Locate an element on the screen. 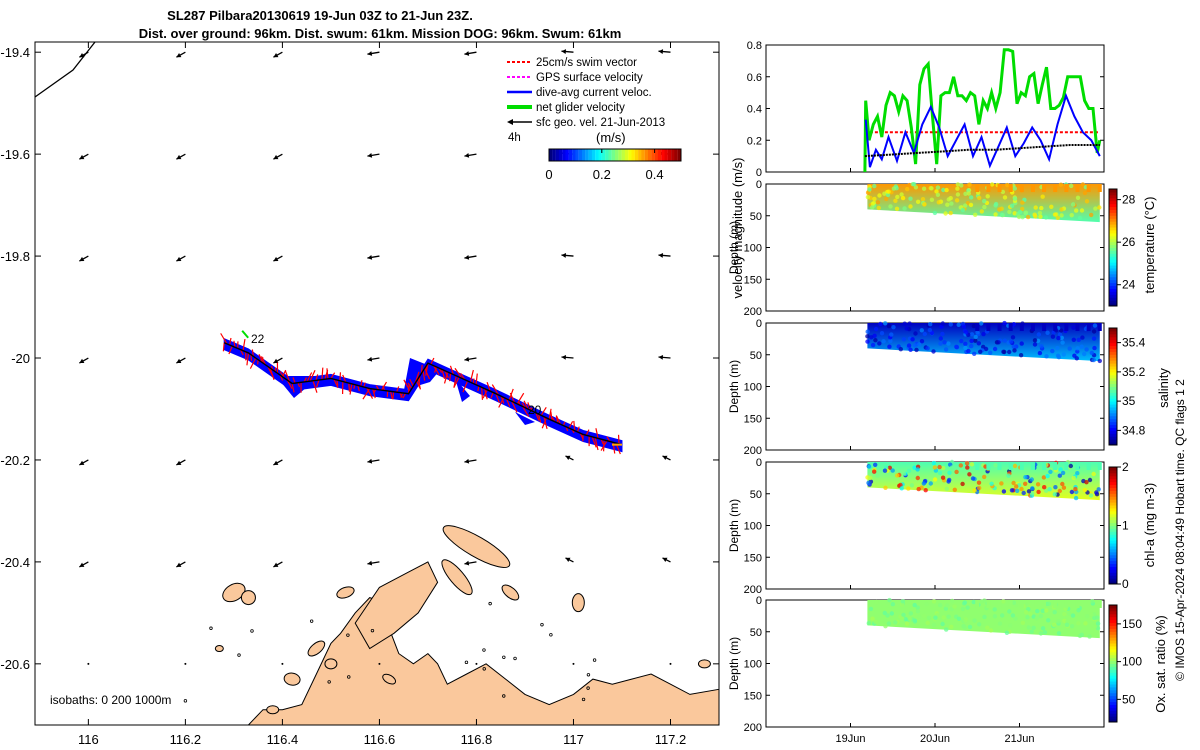 Image resolution: width=1200 pixels, height=750 pixels. date-axis: 19Jun 20Jun 21Jun is located at coordinates (935, 456).